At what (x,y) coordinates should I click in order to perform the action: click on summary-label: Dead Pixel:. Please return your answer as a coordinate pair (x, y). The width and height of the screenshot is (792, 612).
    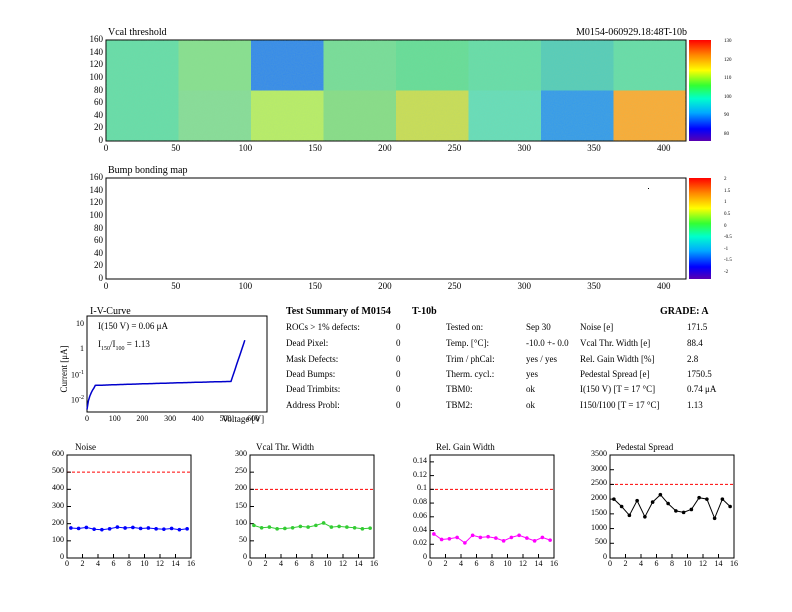
    Looking at the image, I should click on (307, 343).